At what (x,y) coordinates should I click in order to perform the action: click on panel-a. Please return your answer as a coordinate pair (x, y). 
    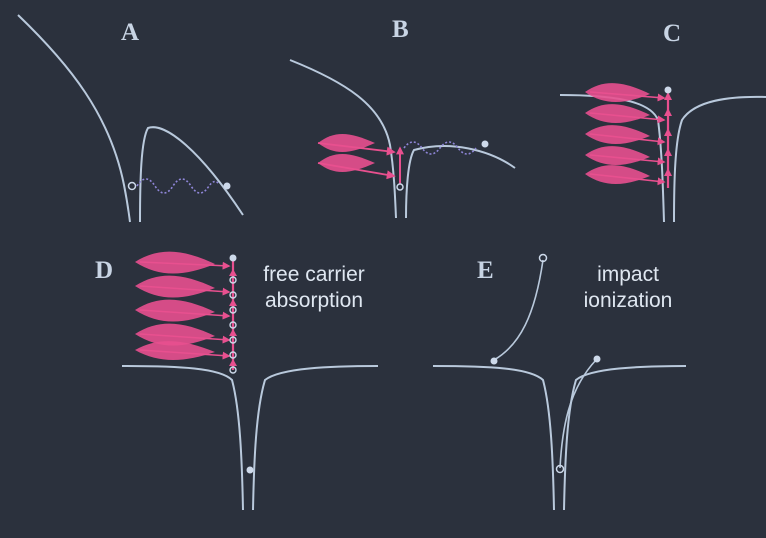
    Looking at the image, I should click on (130, 118).